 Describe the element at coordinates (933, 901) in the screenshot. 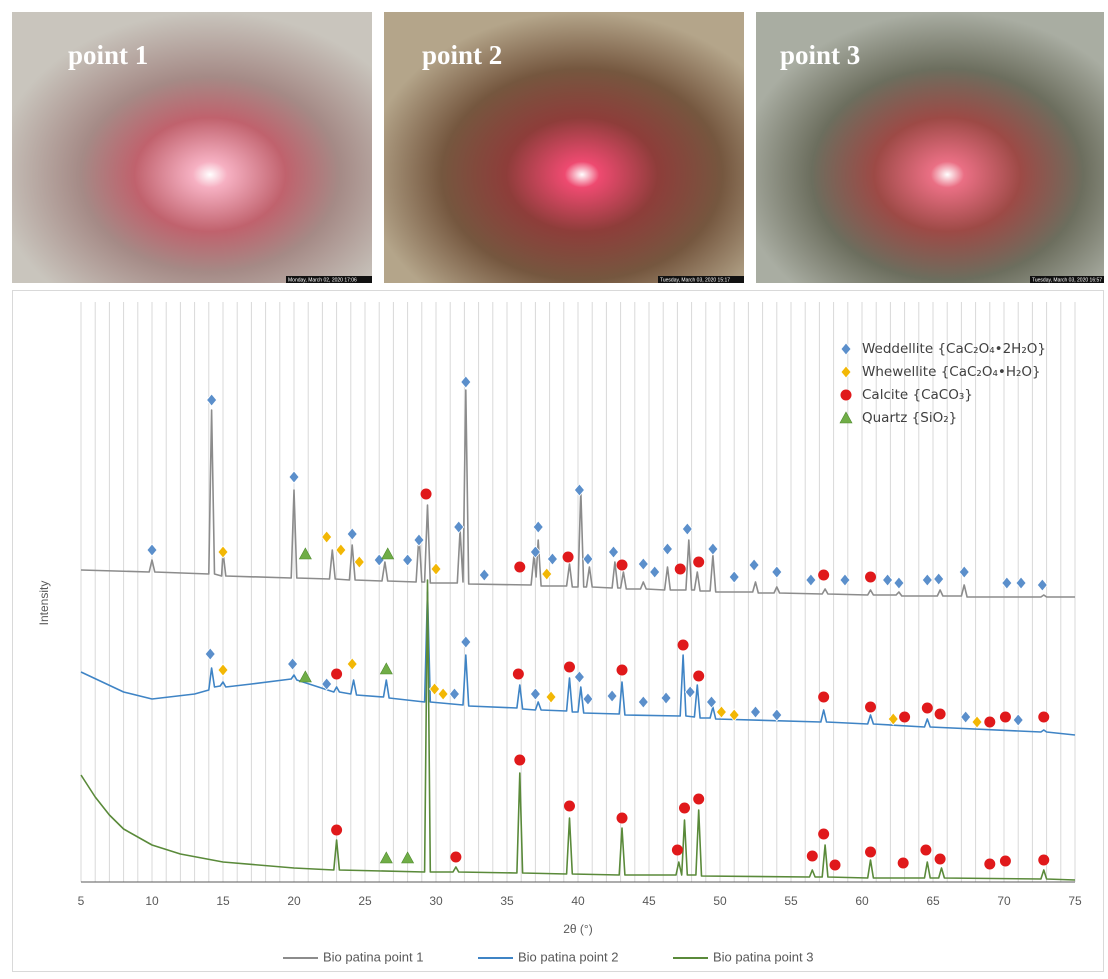

I see `x-tick-label: 65` at that location.